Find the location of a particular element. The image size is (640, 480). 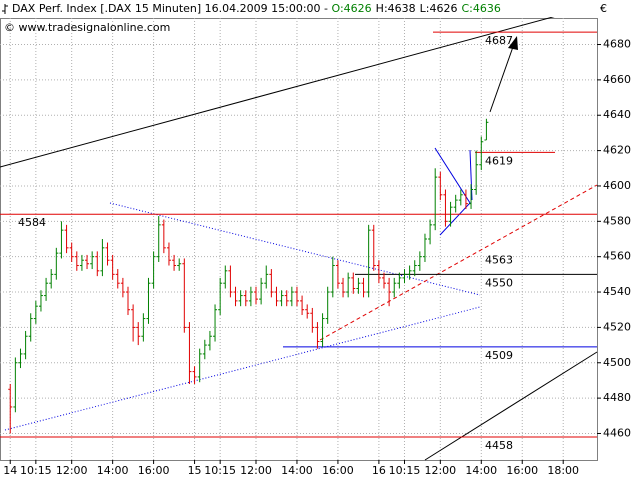

pennant-right is located at coordinates (471, 175).